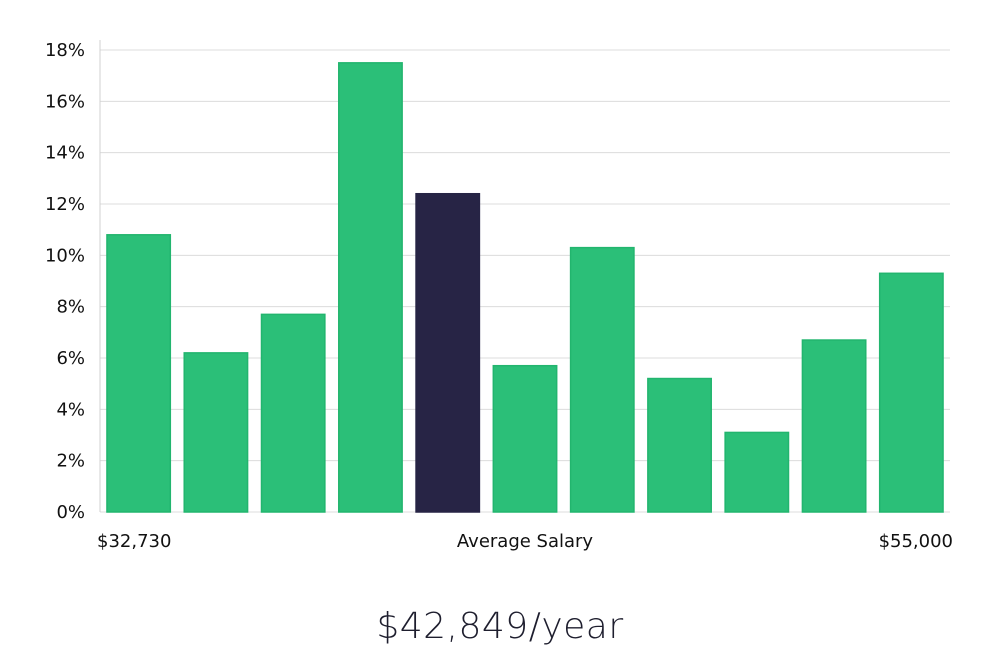  Describe the element at coordinates (65, 101) in the screenshot. I see `y-tick-label: 16%` at that location.